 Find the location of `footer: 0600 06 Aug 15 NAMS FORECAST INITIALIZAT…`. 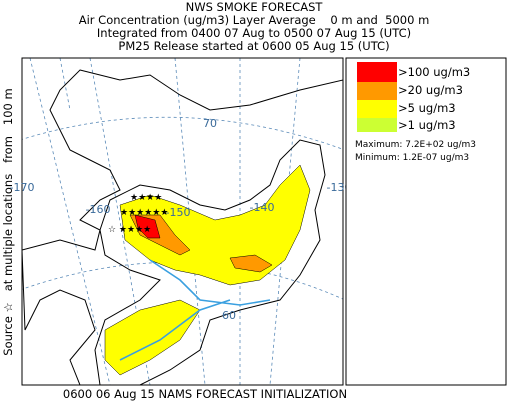

footer: 0600 06 Aug 15 NAMS FORECAST INITIALIZAT… is located at coordinates (205, 394).